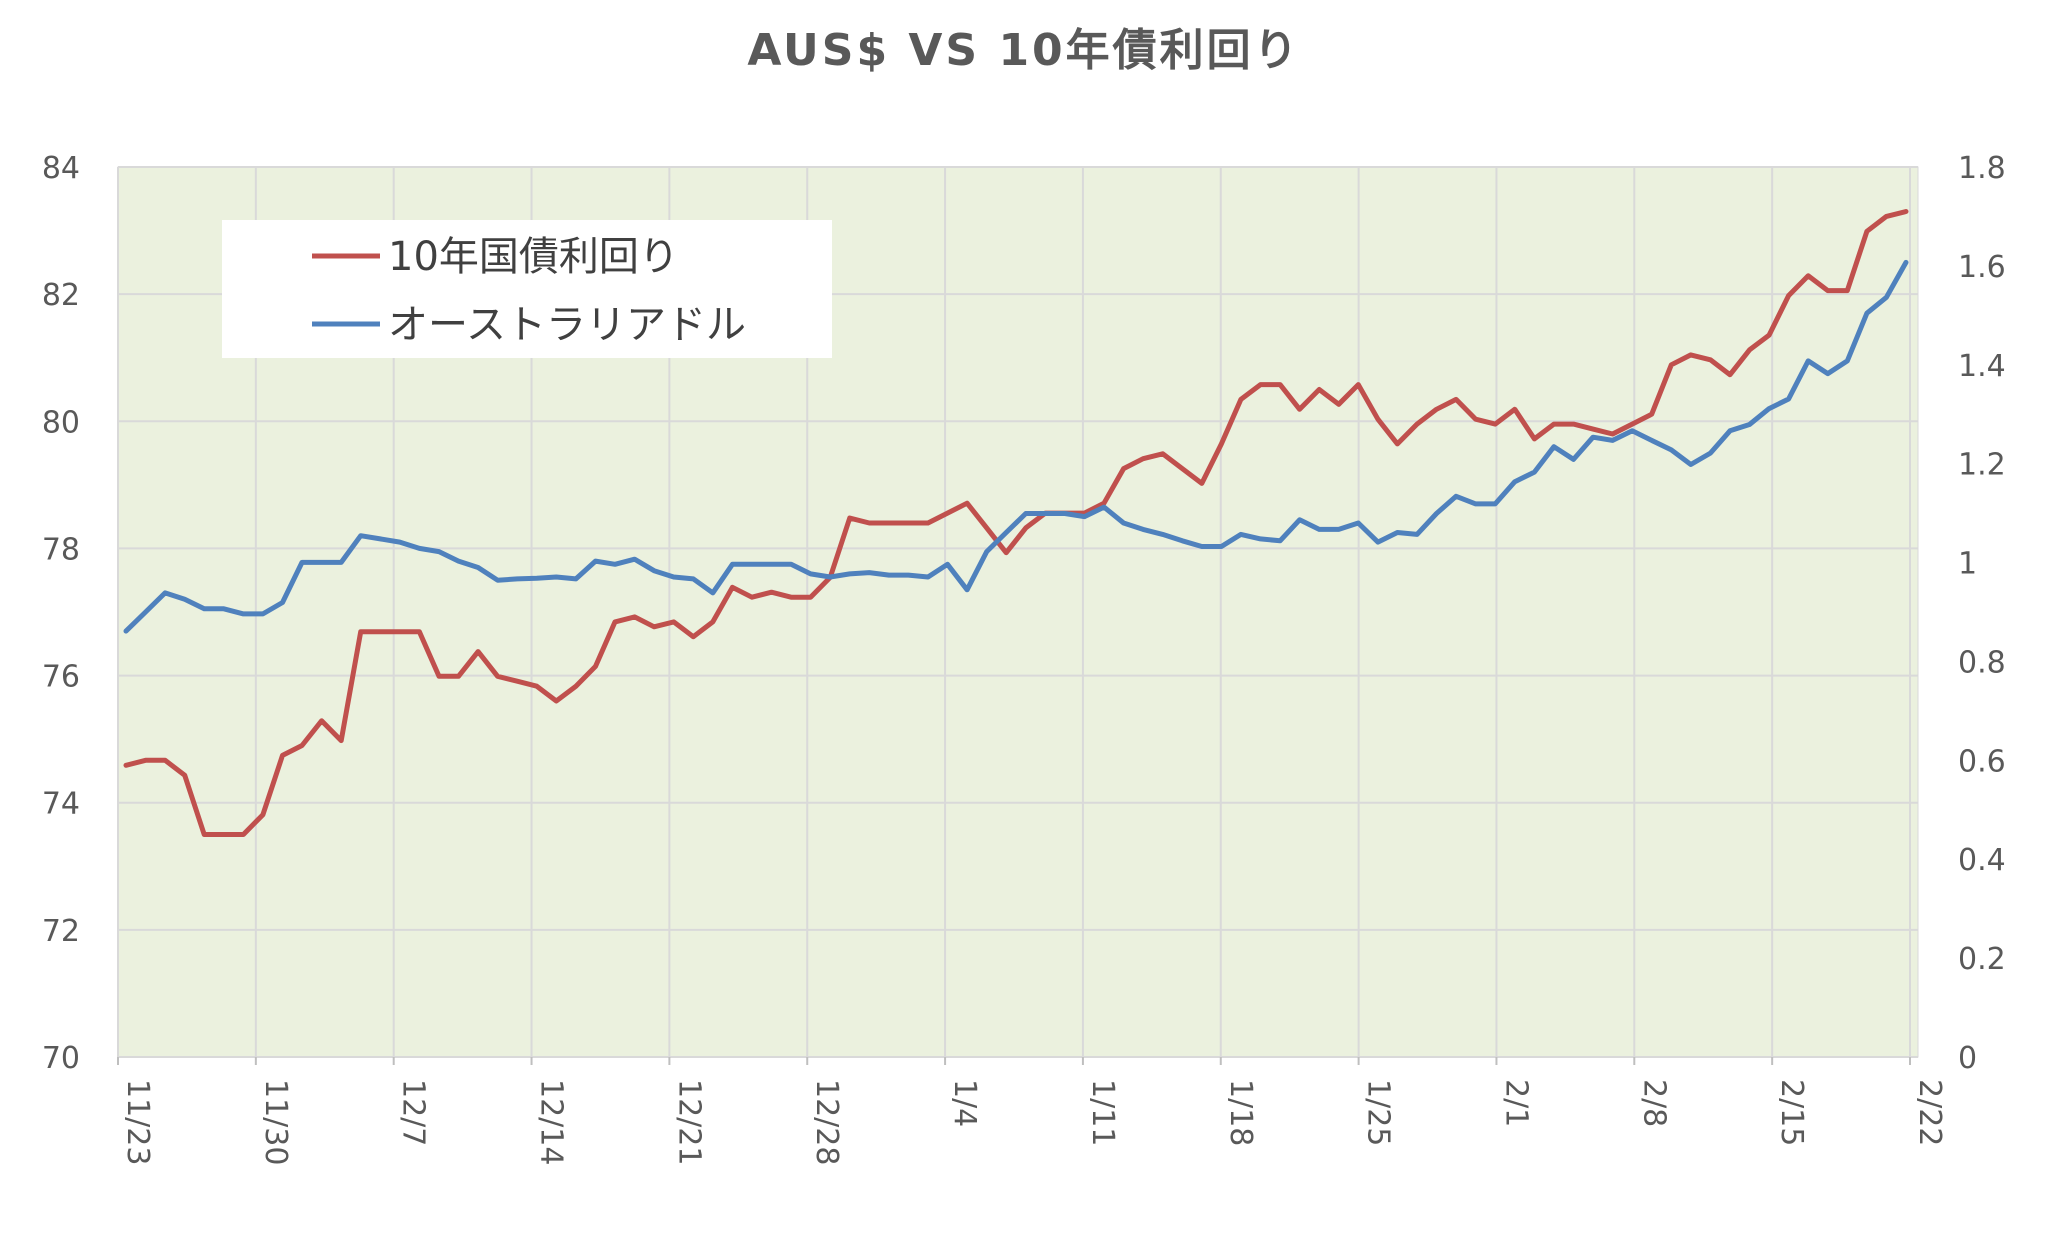  I want to click on y-left-tick-label: 72, so click(61, 931).